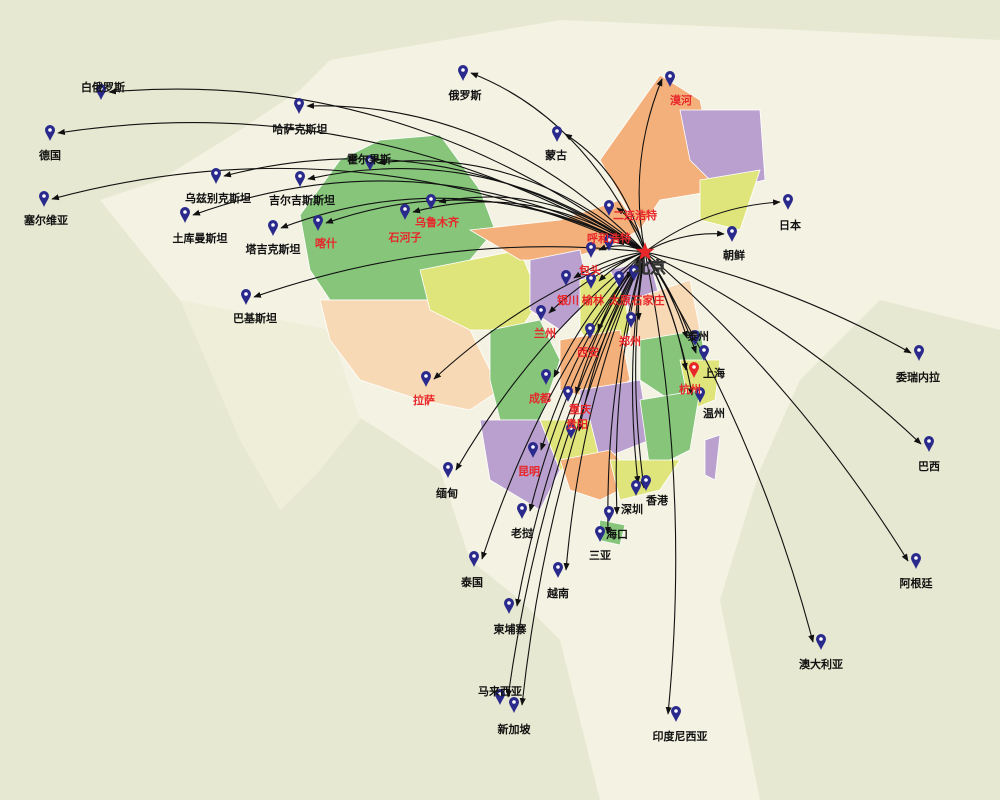 The width and height of the screenshot is (1000, 800). Describe the element at coordinates (302, 200) in the screenshot. I see `city-label: 吉尔吉斯斯坦` at that location.